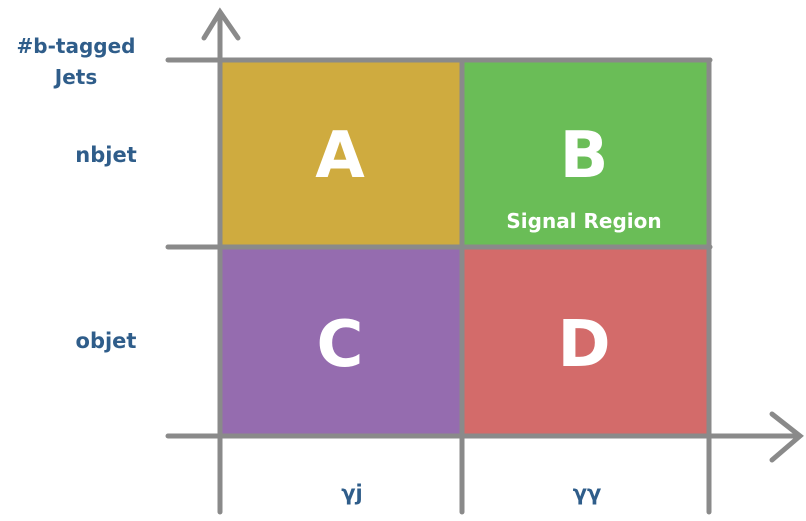  What do you see at coordinates (340, 156) in the screenshot?
I see `region-a-label: A` at bounding box center [340, 156].